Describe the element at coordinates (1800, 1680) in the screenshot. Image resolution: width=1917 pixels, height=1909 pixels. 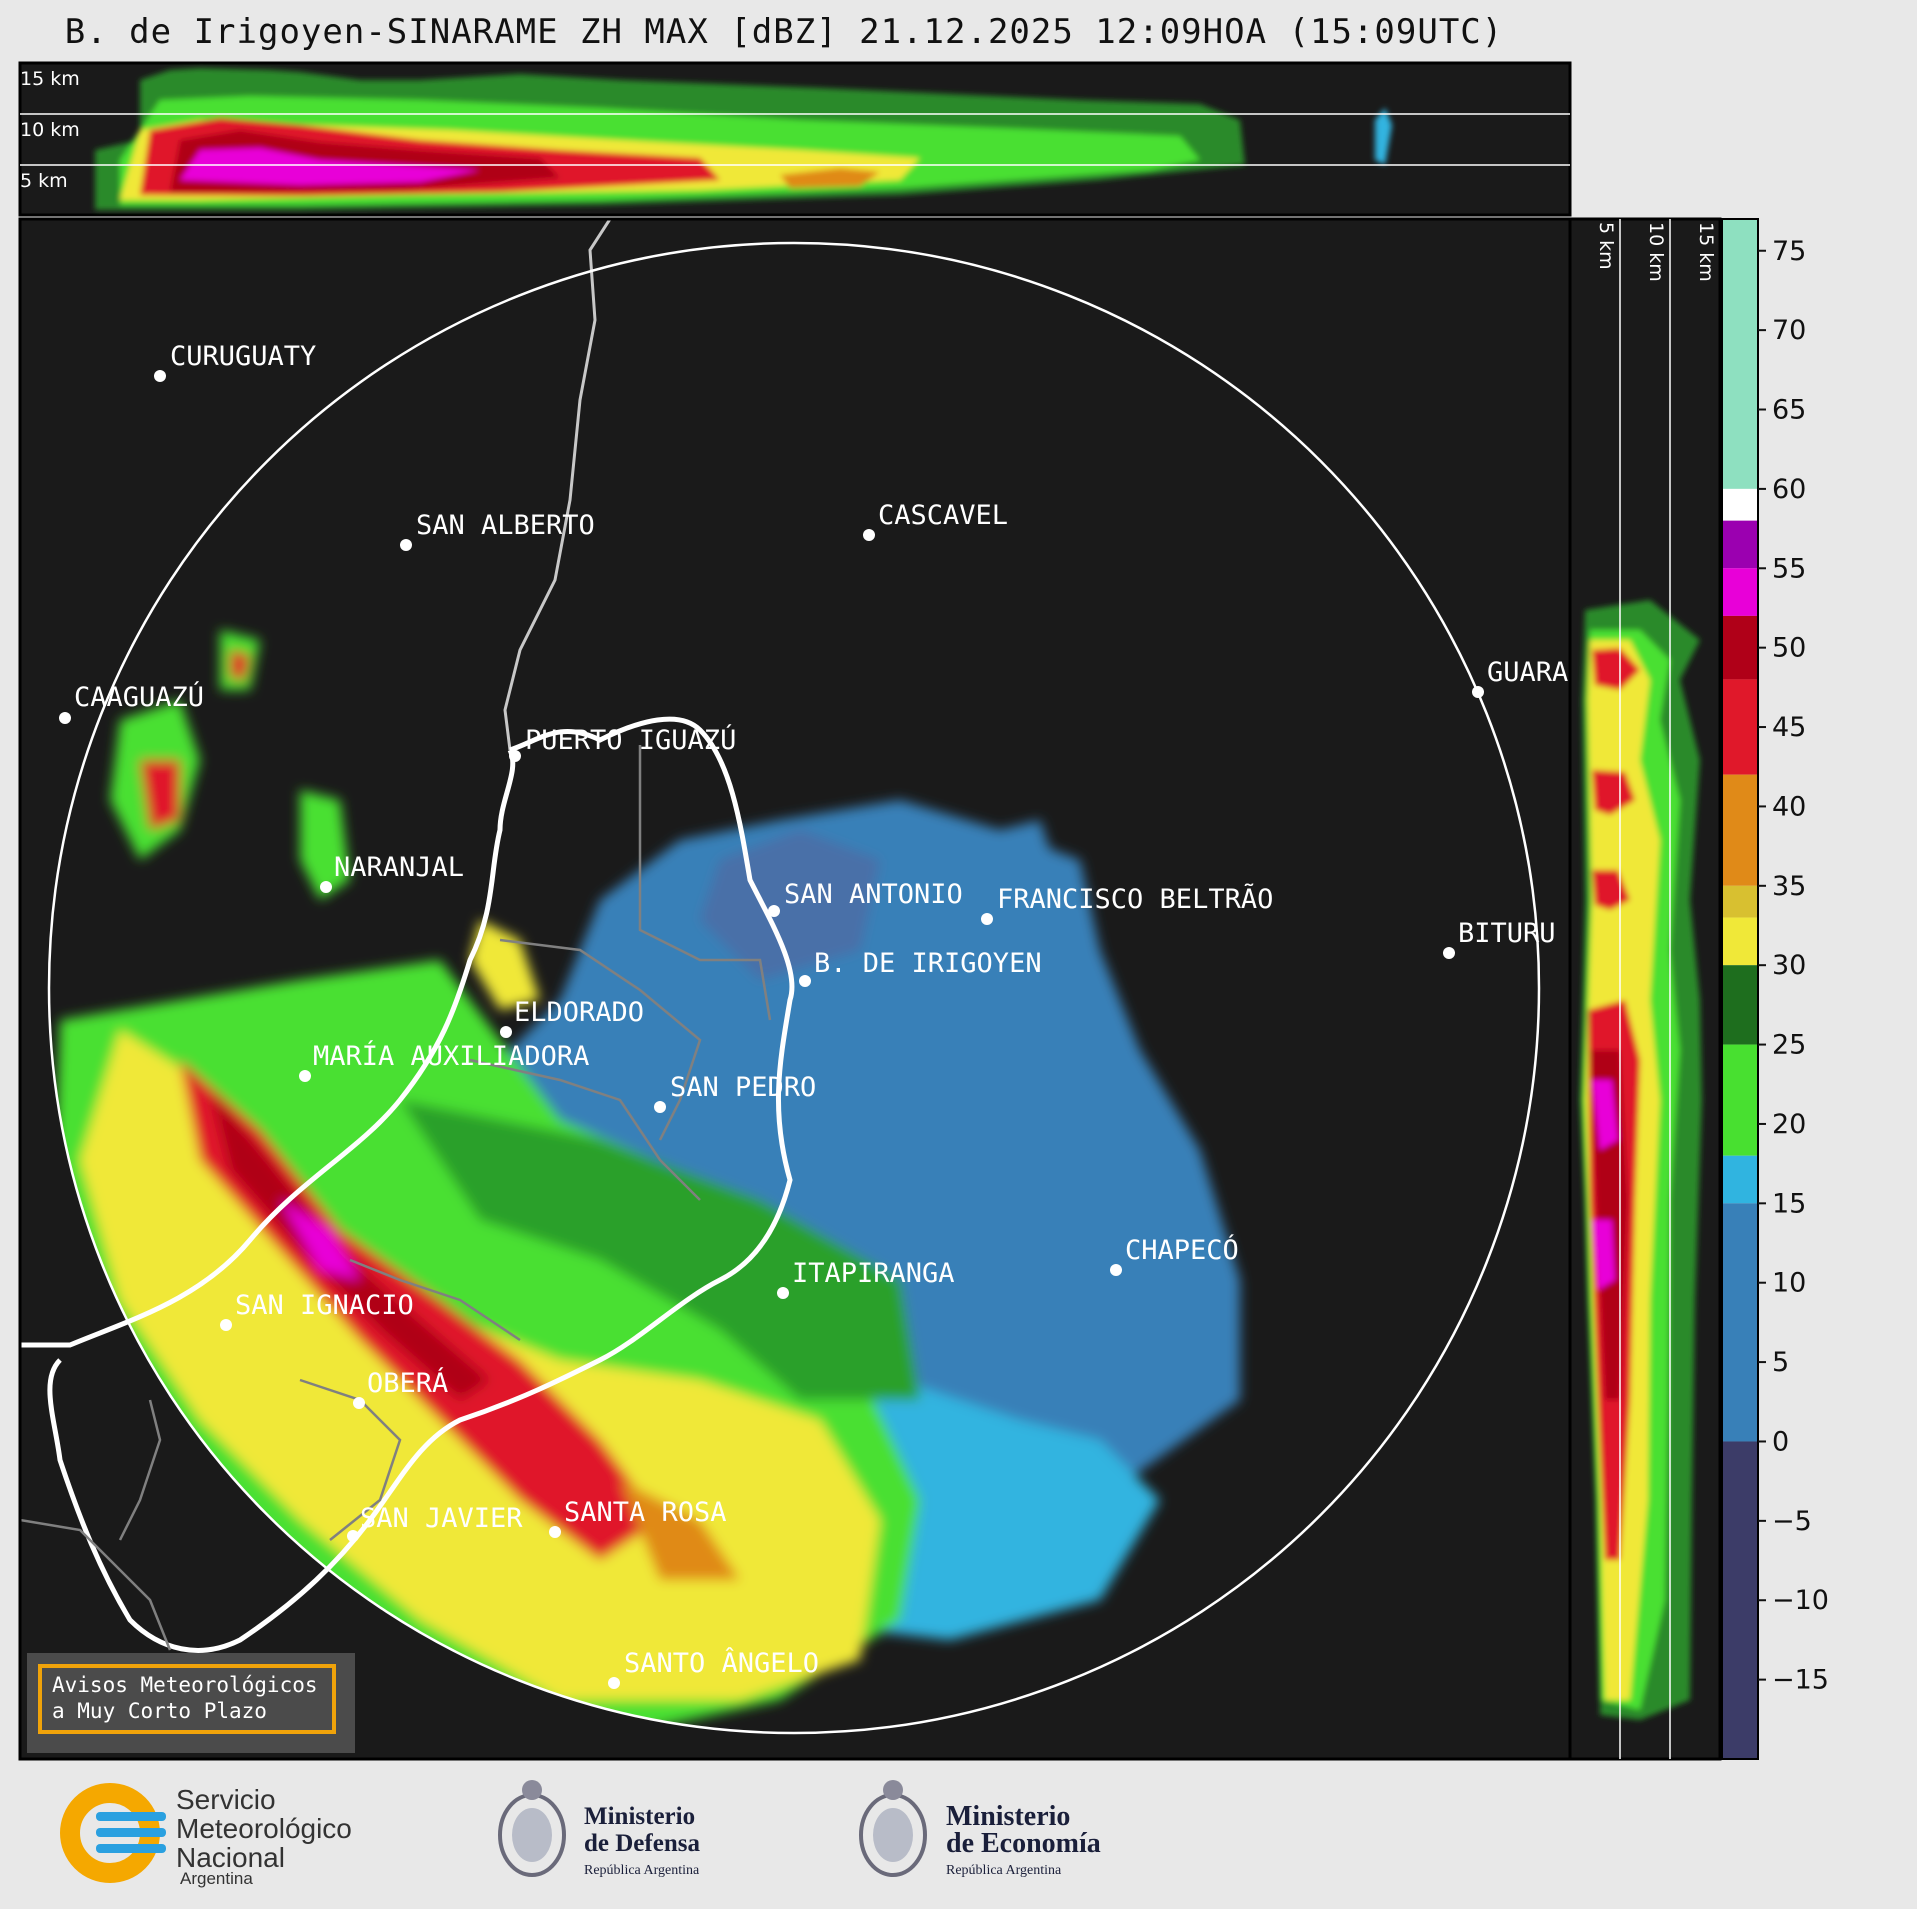
I see `colorbar-tick-label: −15` at that location.